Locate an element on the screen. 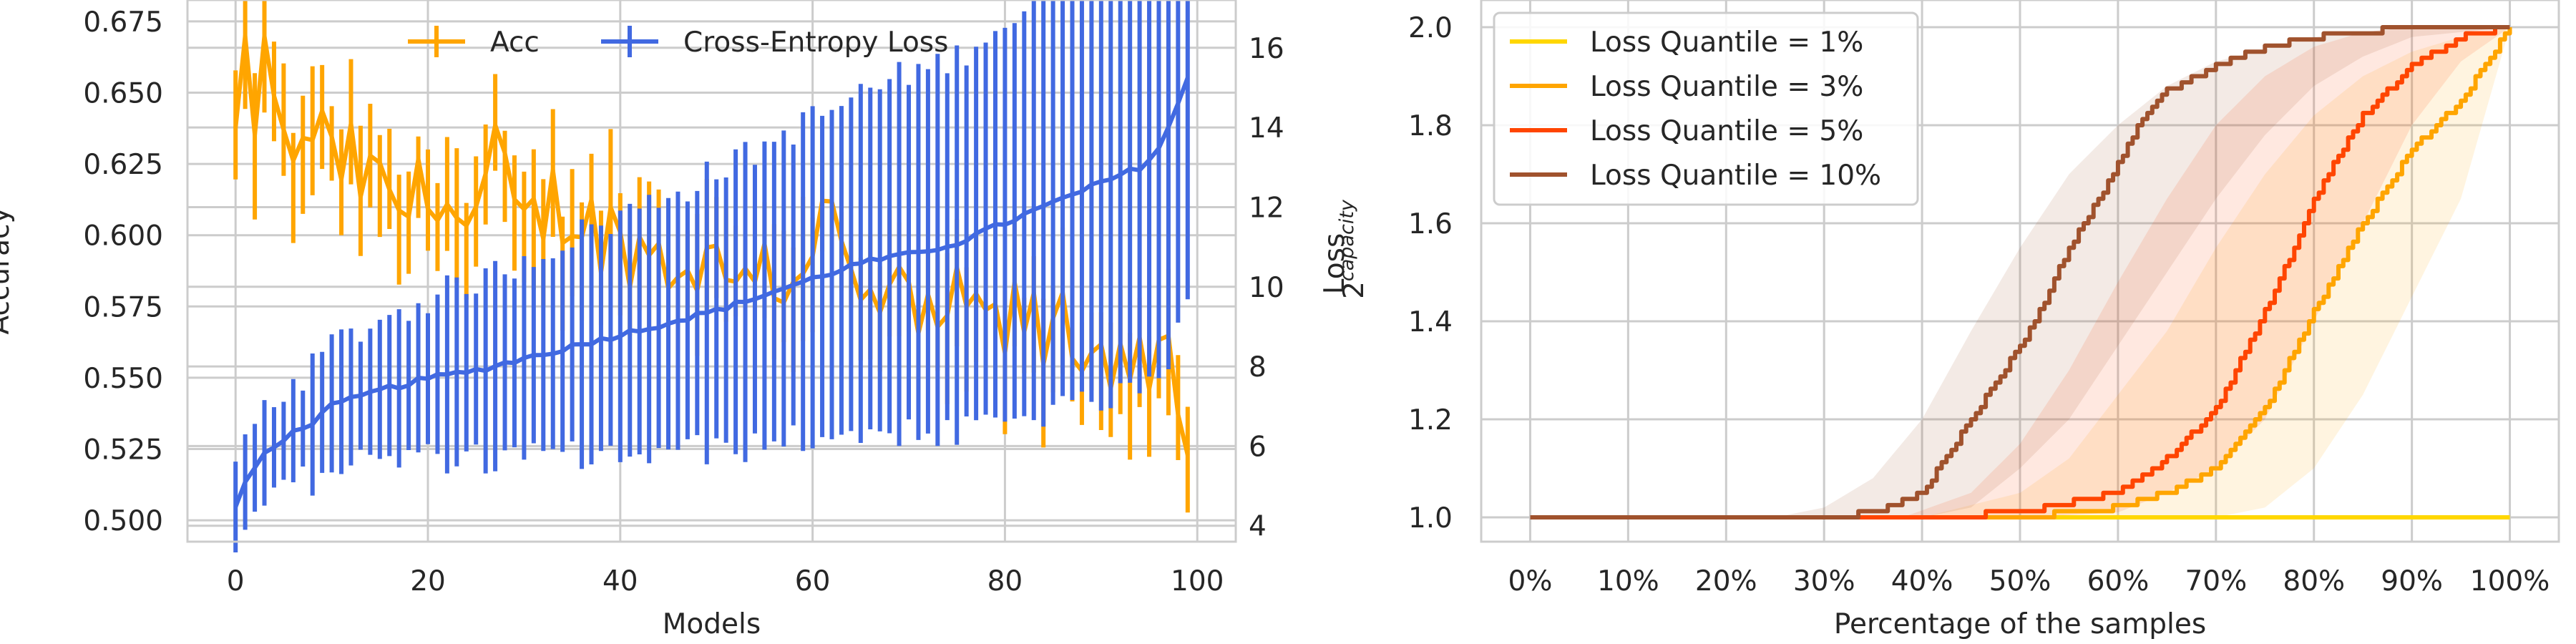 This screenshot has height=644, width=2576. y-tick-label: 1.4 is located at coordinates (1430, 322).